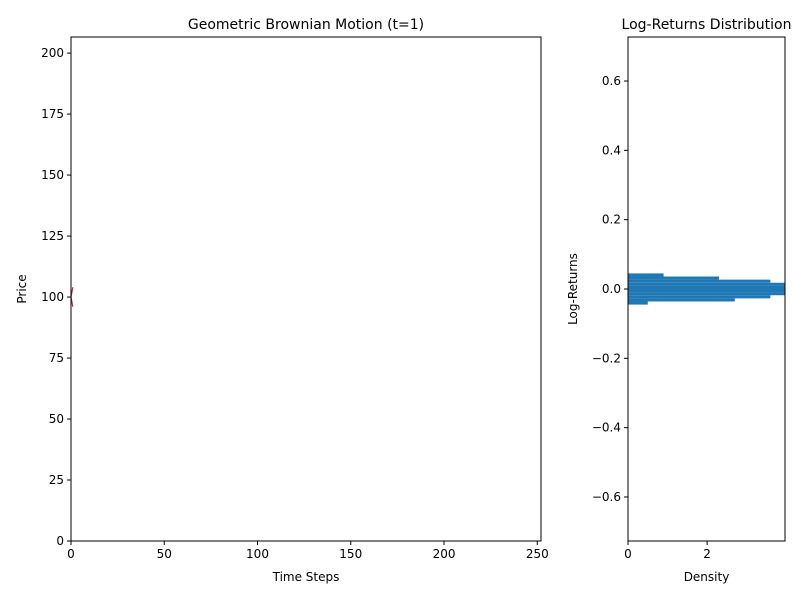 The image size is (800, 600). What do you see at coordinates (56, 358) in the screenshot?
I see `y-tick-label: 75` at bounding box center [56, 358].